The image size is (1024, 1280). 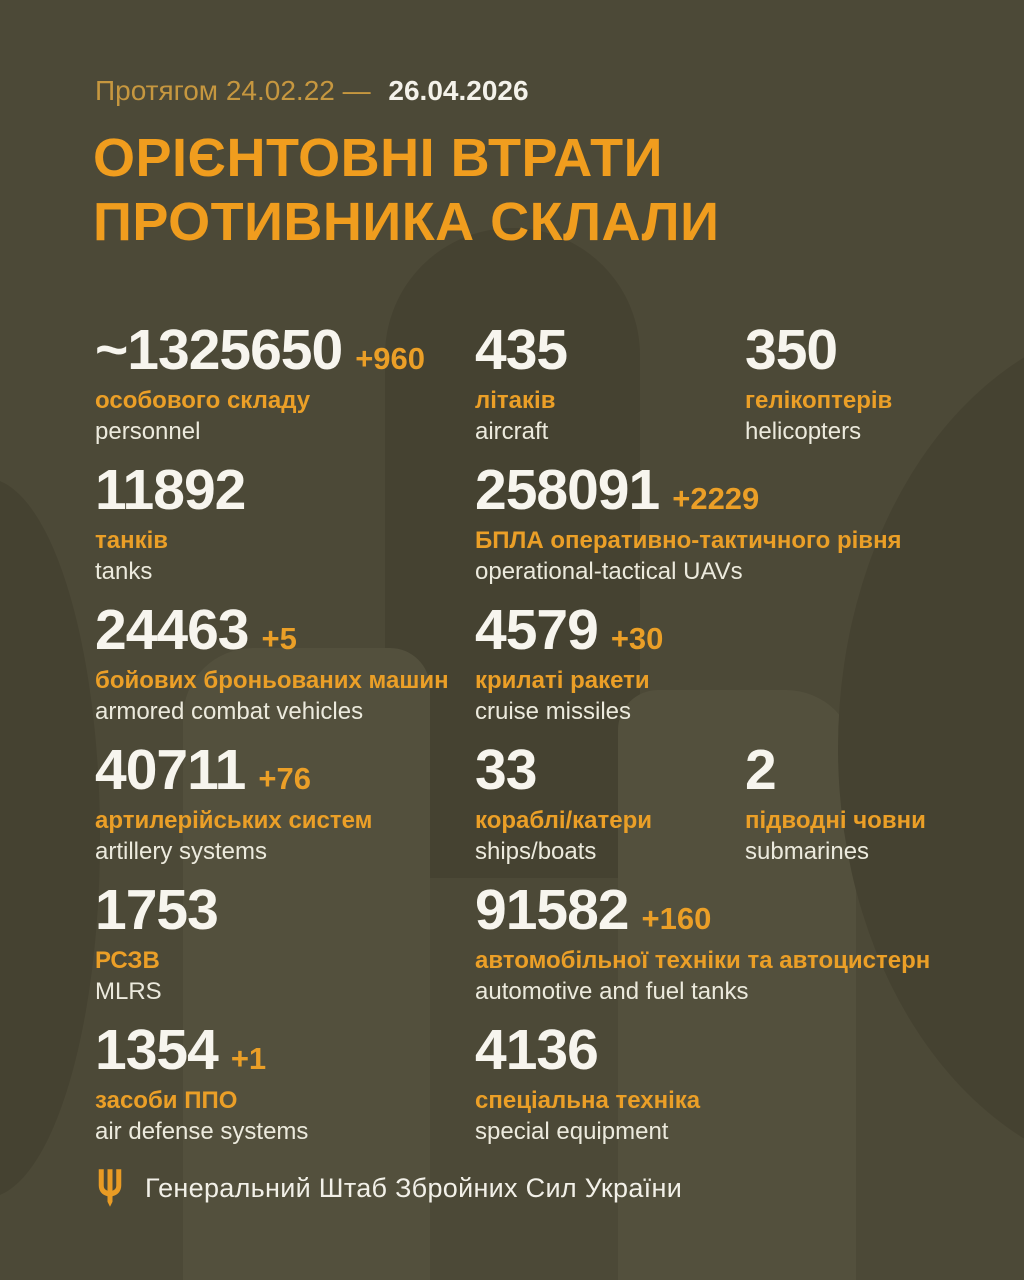 I want to click on stat-label-uk: автомобільної техніки та автоцистерн, so click(x=703, y=960).